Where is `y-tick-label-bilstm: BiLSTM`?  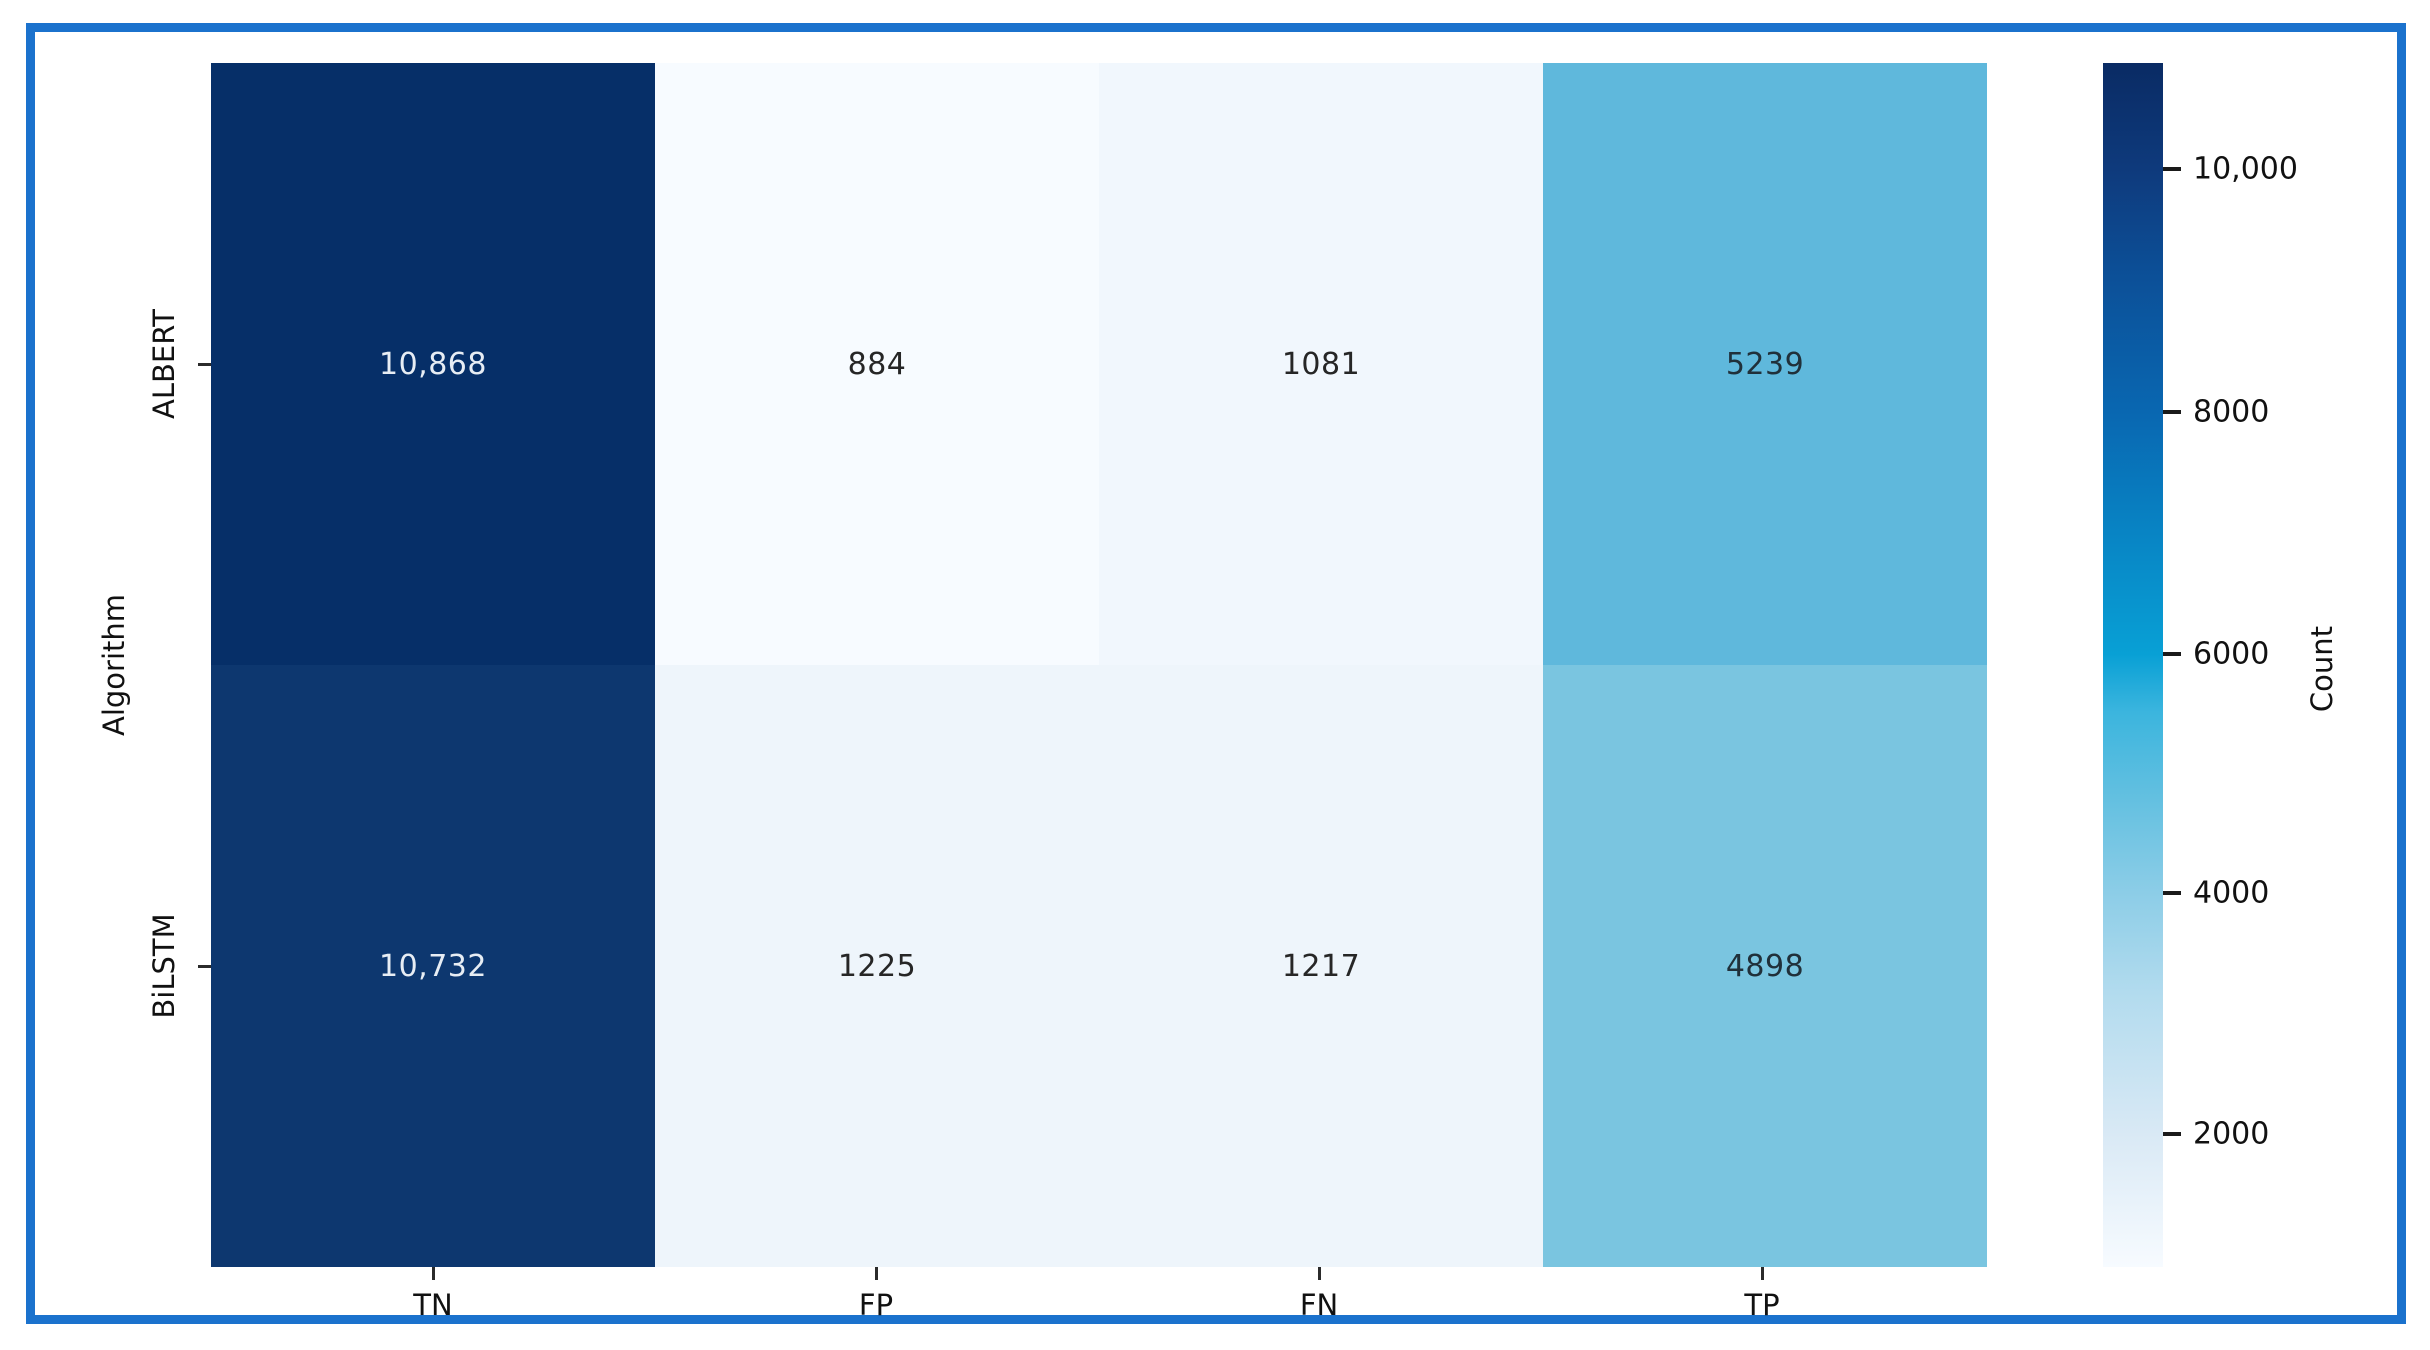
y-tick-label-bilstm: BiLSTM is located at coordinates (164, 966).